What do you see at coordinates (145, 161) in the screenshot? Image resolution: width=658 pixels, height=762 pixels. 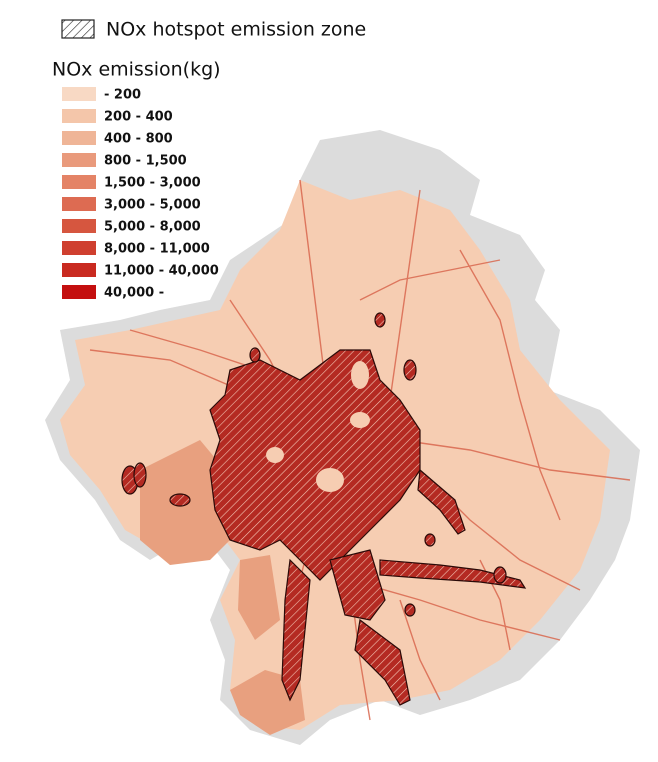 I see `legend-label: 800 - 1,500` at bounding box center [145, 161].